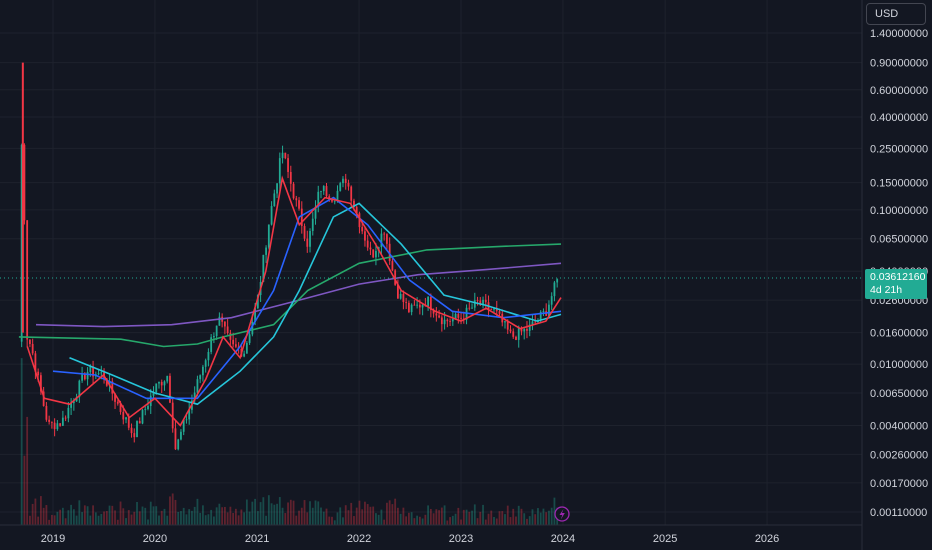 This screenshot has width=932, height=550. I want to click on currency-selector: USD, so click(896, 14).